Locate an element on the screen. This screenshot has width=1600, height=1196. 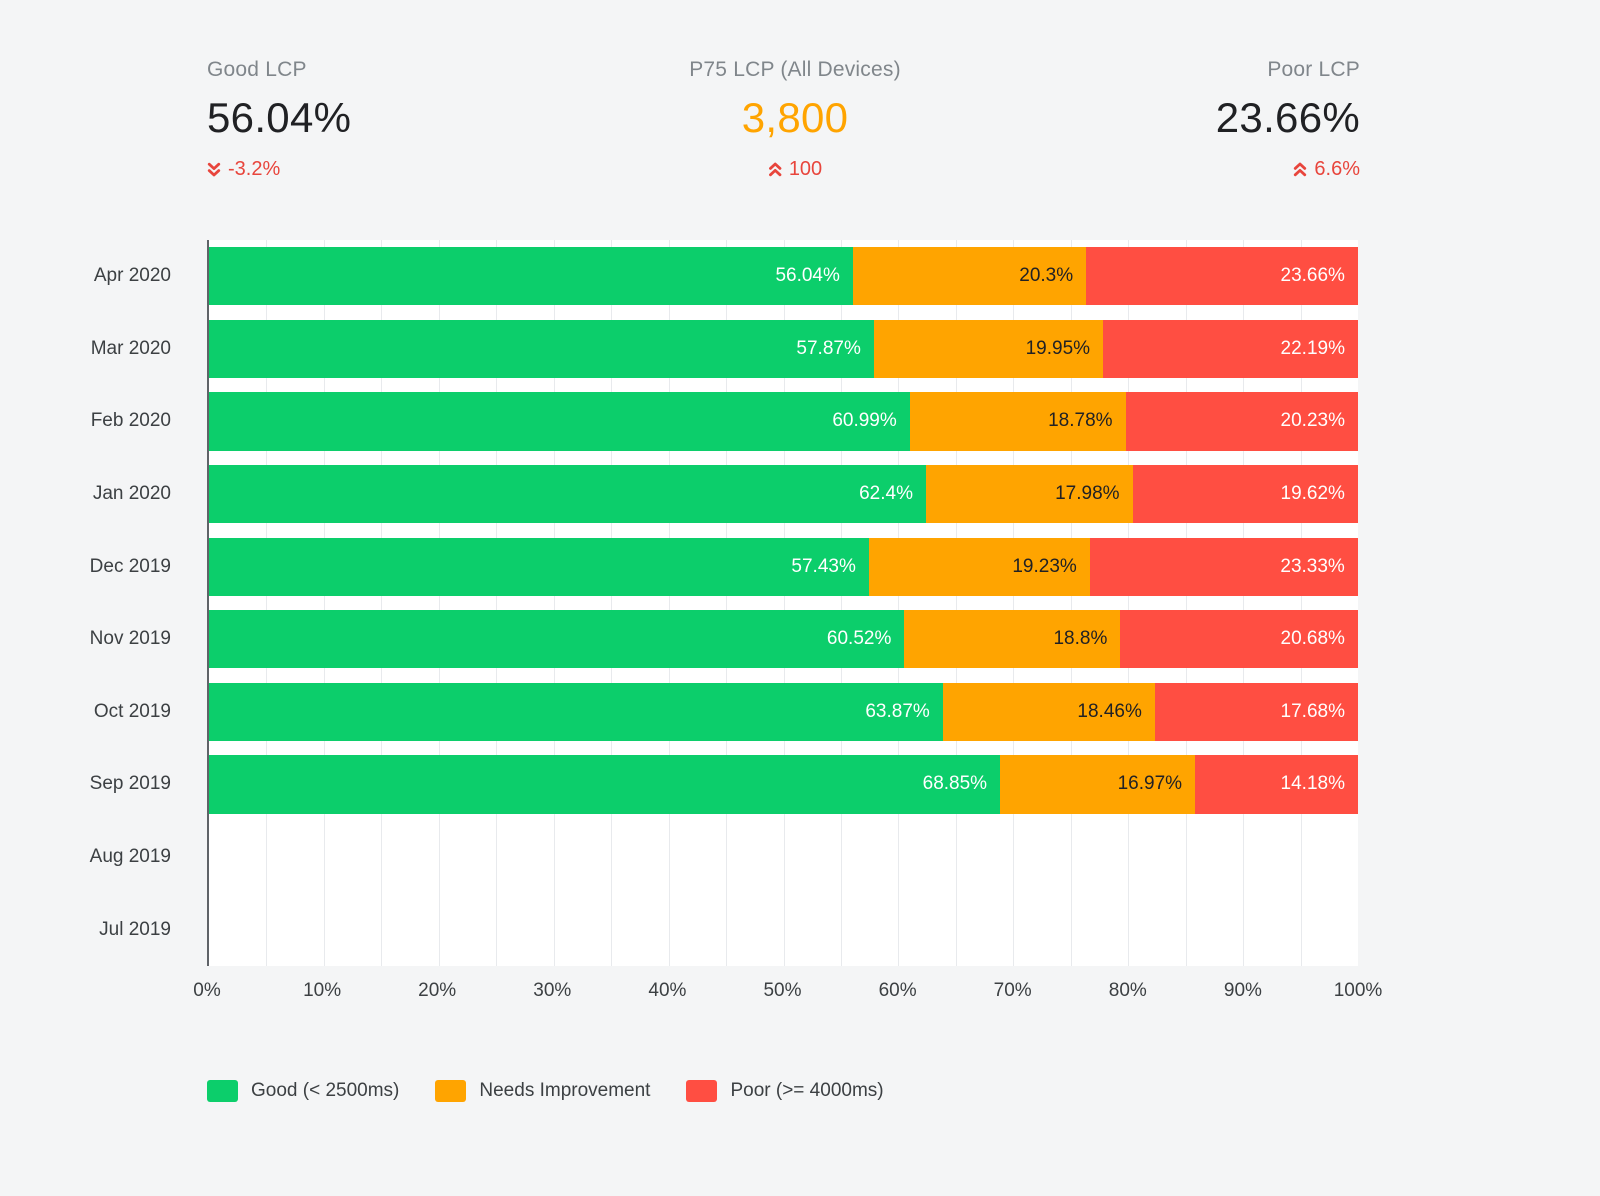
x-axis-tick: 40% is located at coordinates (667, 990).